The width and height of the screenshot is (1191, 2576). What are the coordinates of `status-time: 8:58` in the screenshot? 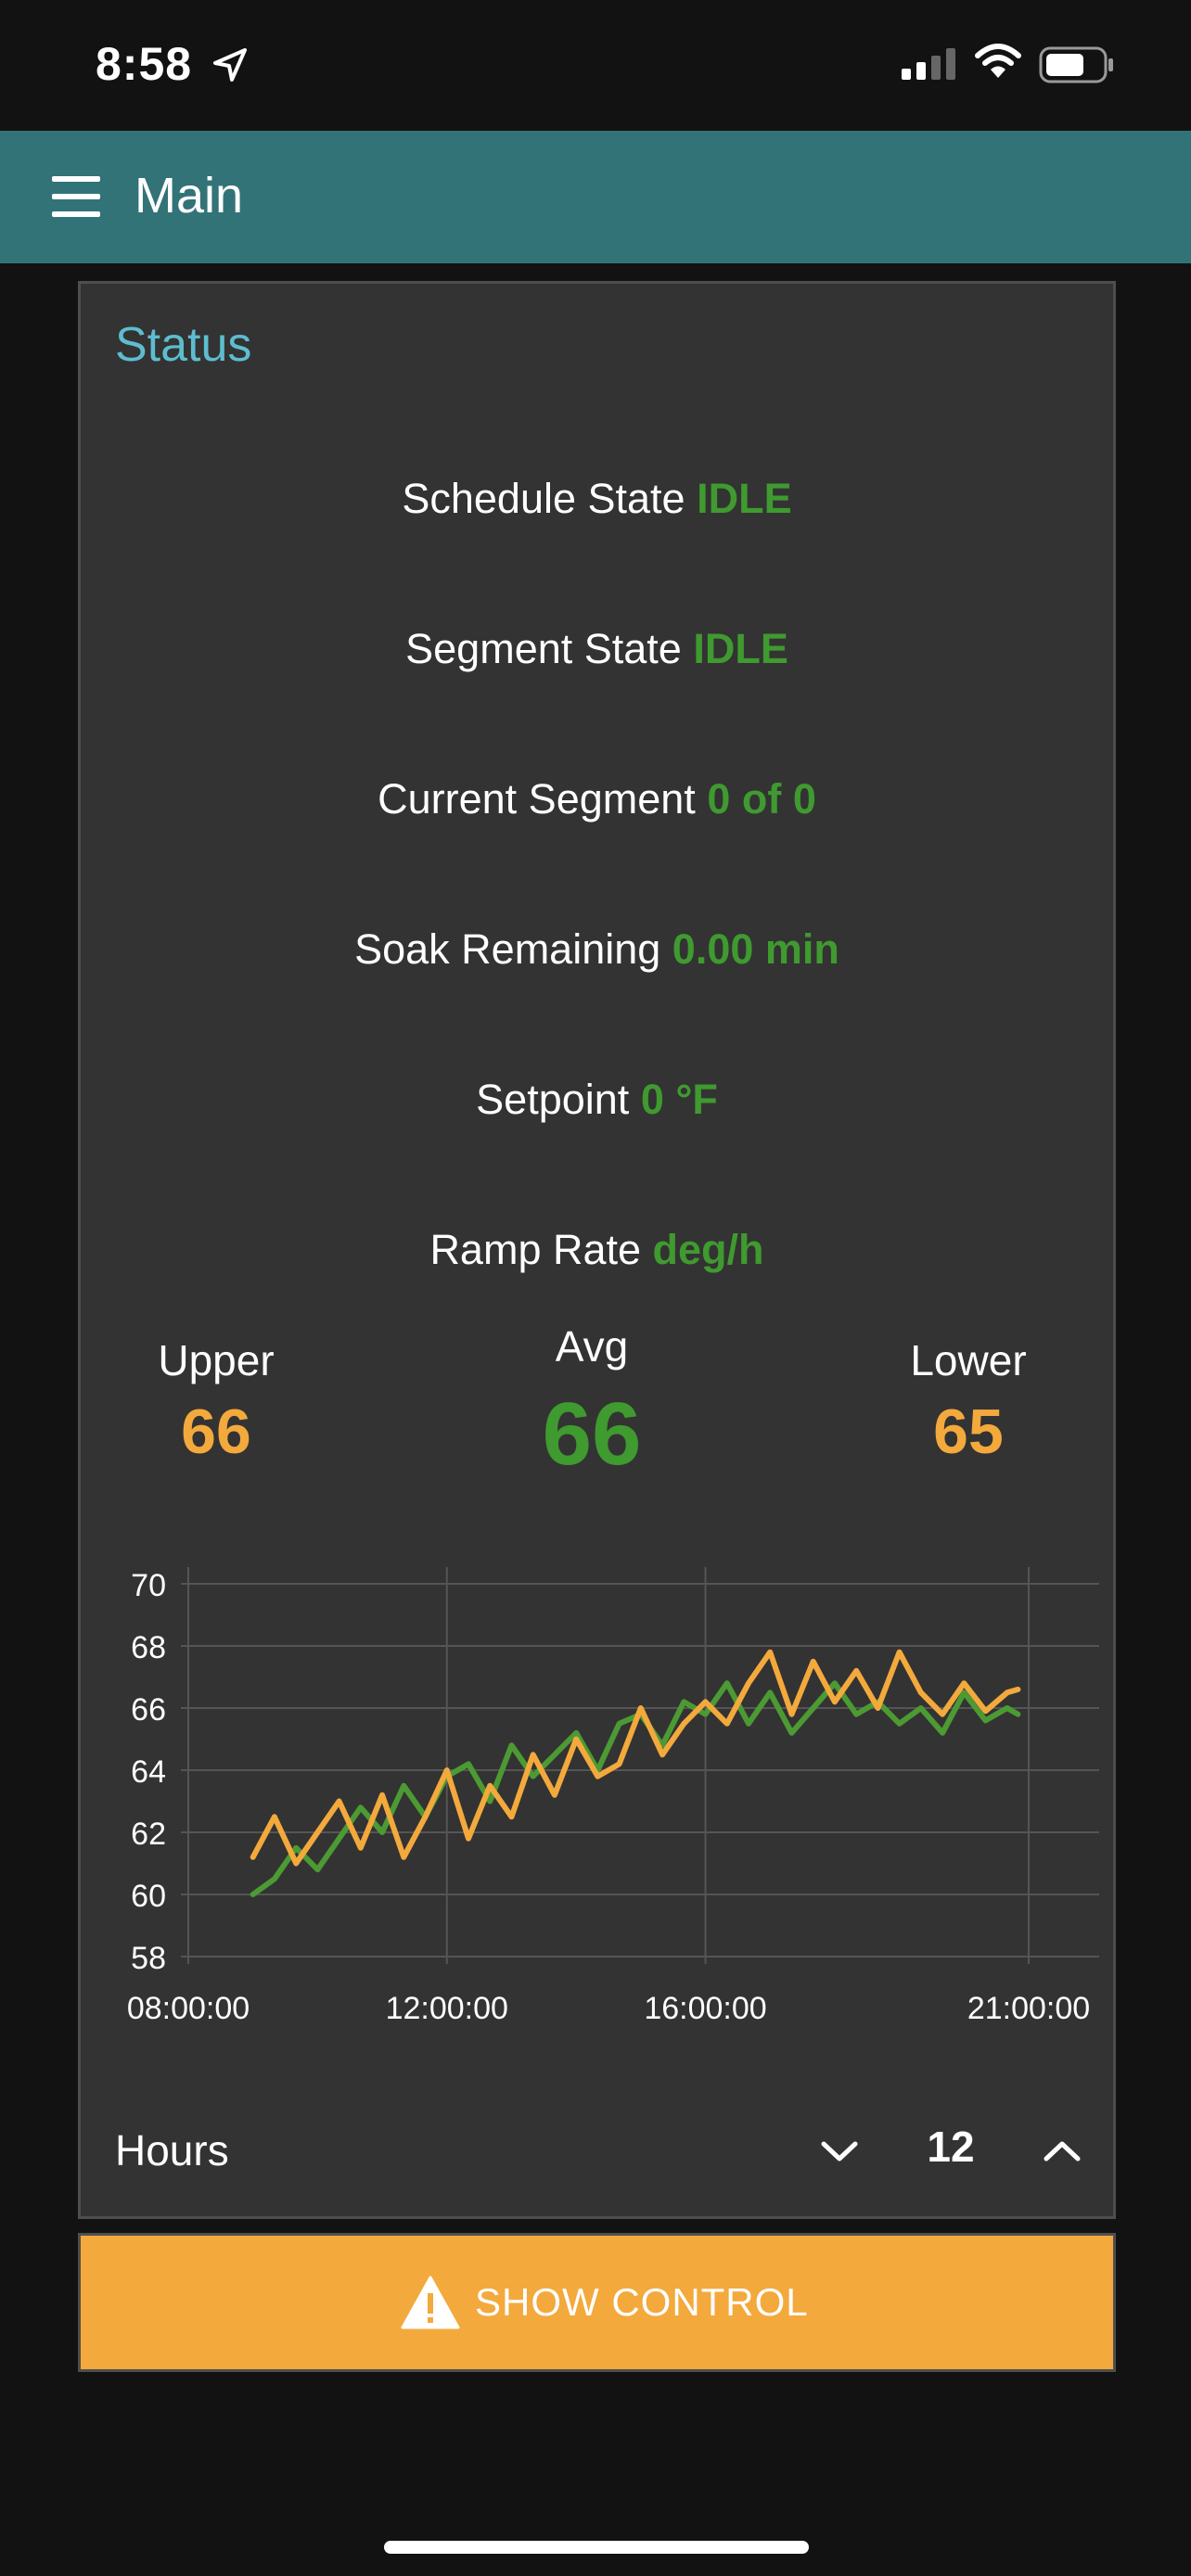 It's located at (145, 64).